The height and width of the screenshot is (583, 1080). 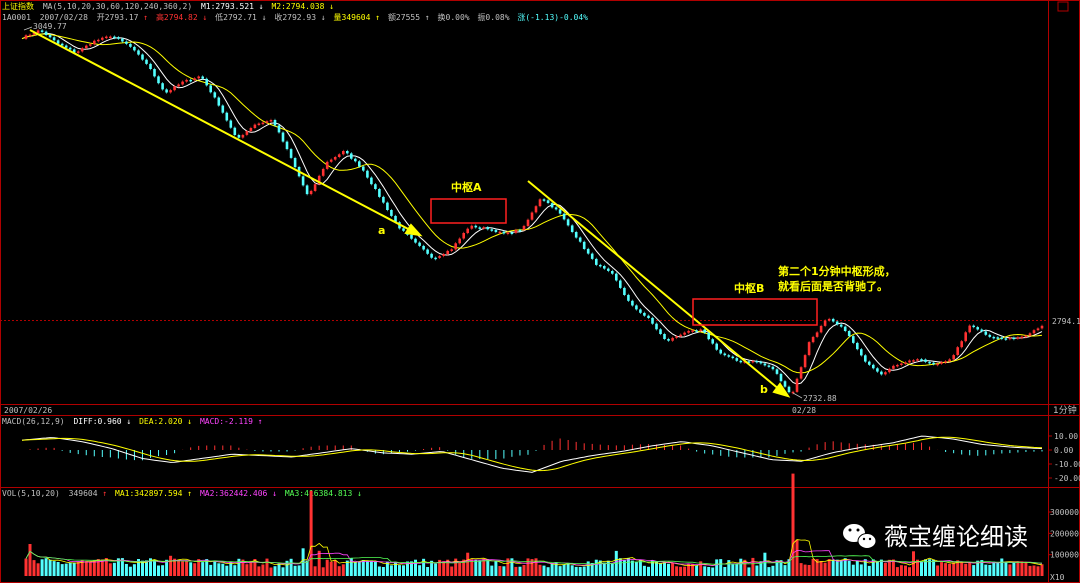 What do you see at coordinates (18, 6) in the screenshot?
I see `index-name: 上证指数` at bounding box center [18, 6].